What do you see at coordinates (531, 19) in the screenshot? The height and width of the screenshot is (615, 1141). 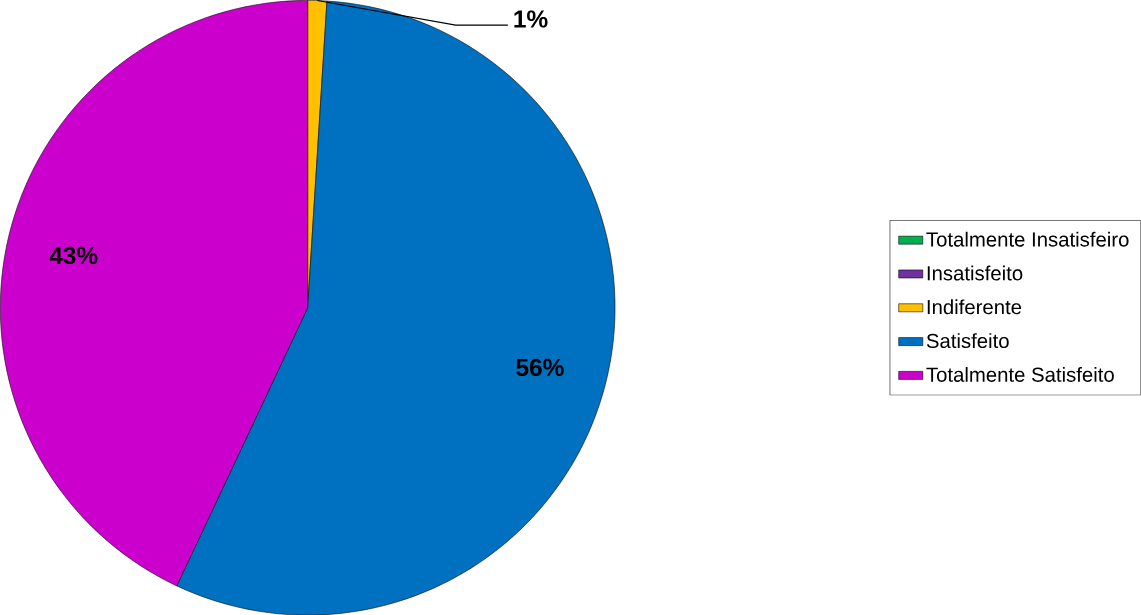 I see `data-label: 1%` at bounding box center [531, 19].